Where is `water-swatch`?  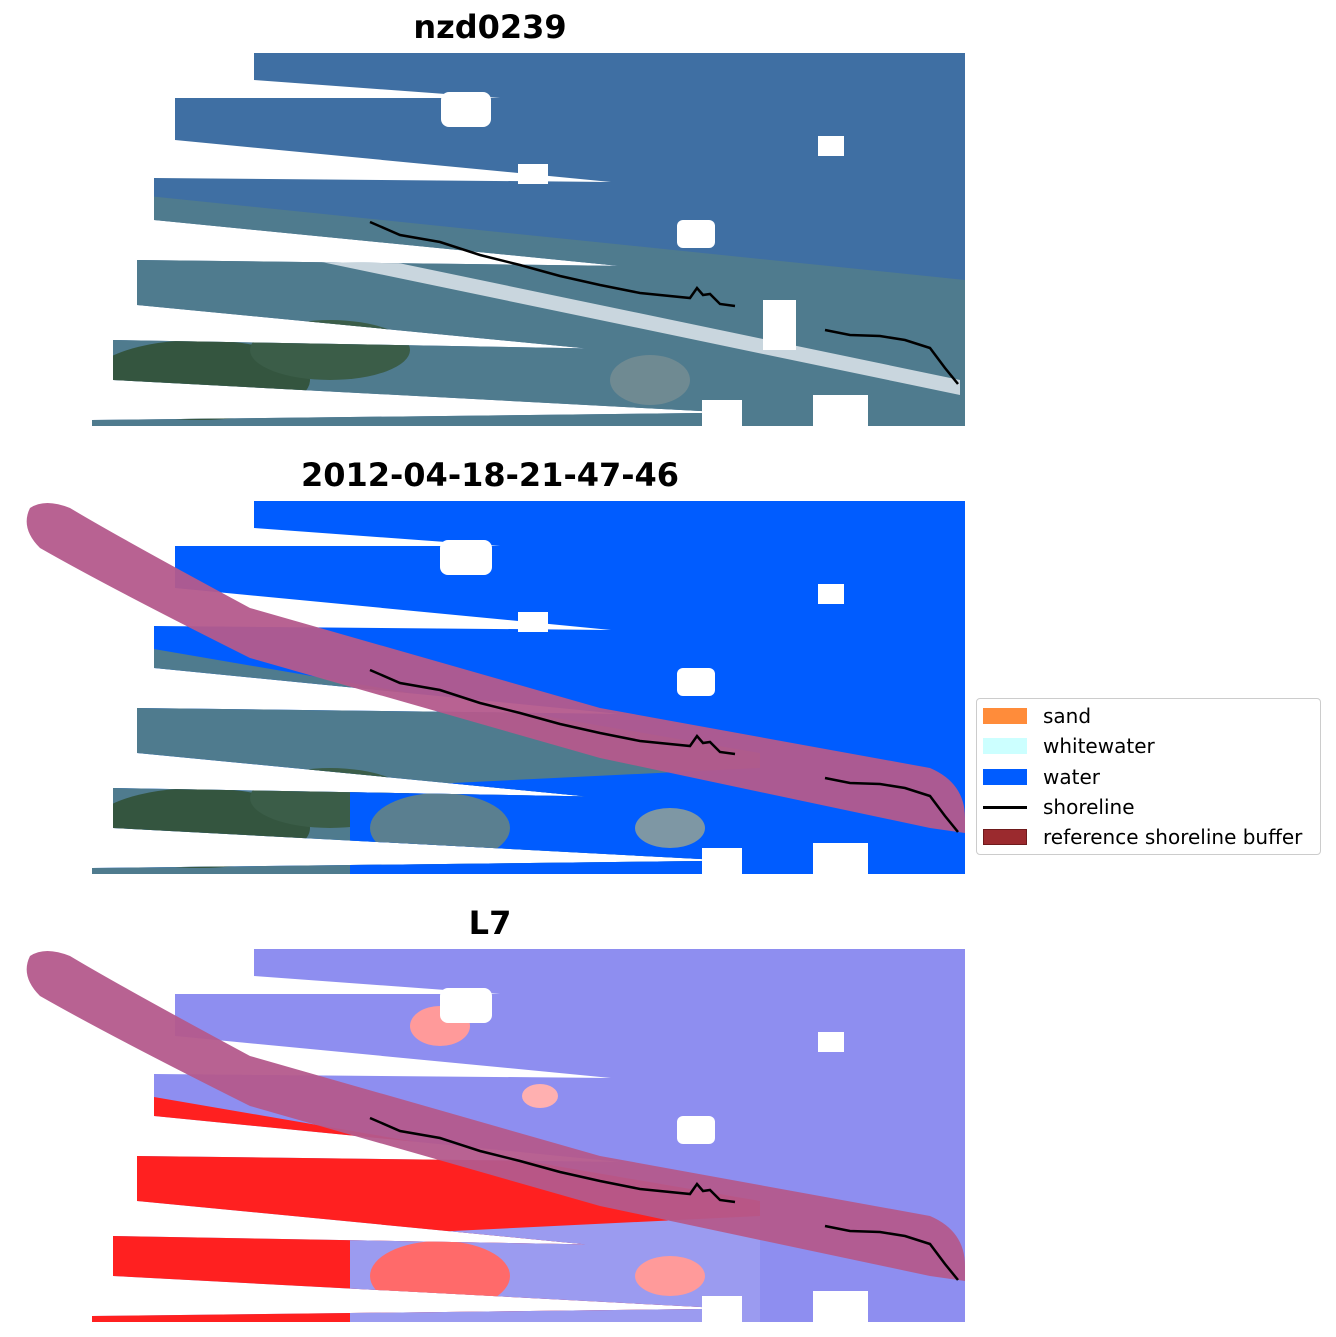 water-swatch is located at coordinates (1005, 777).